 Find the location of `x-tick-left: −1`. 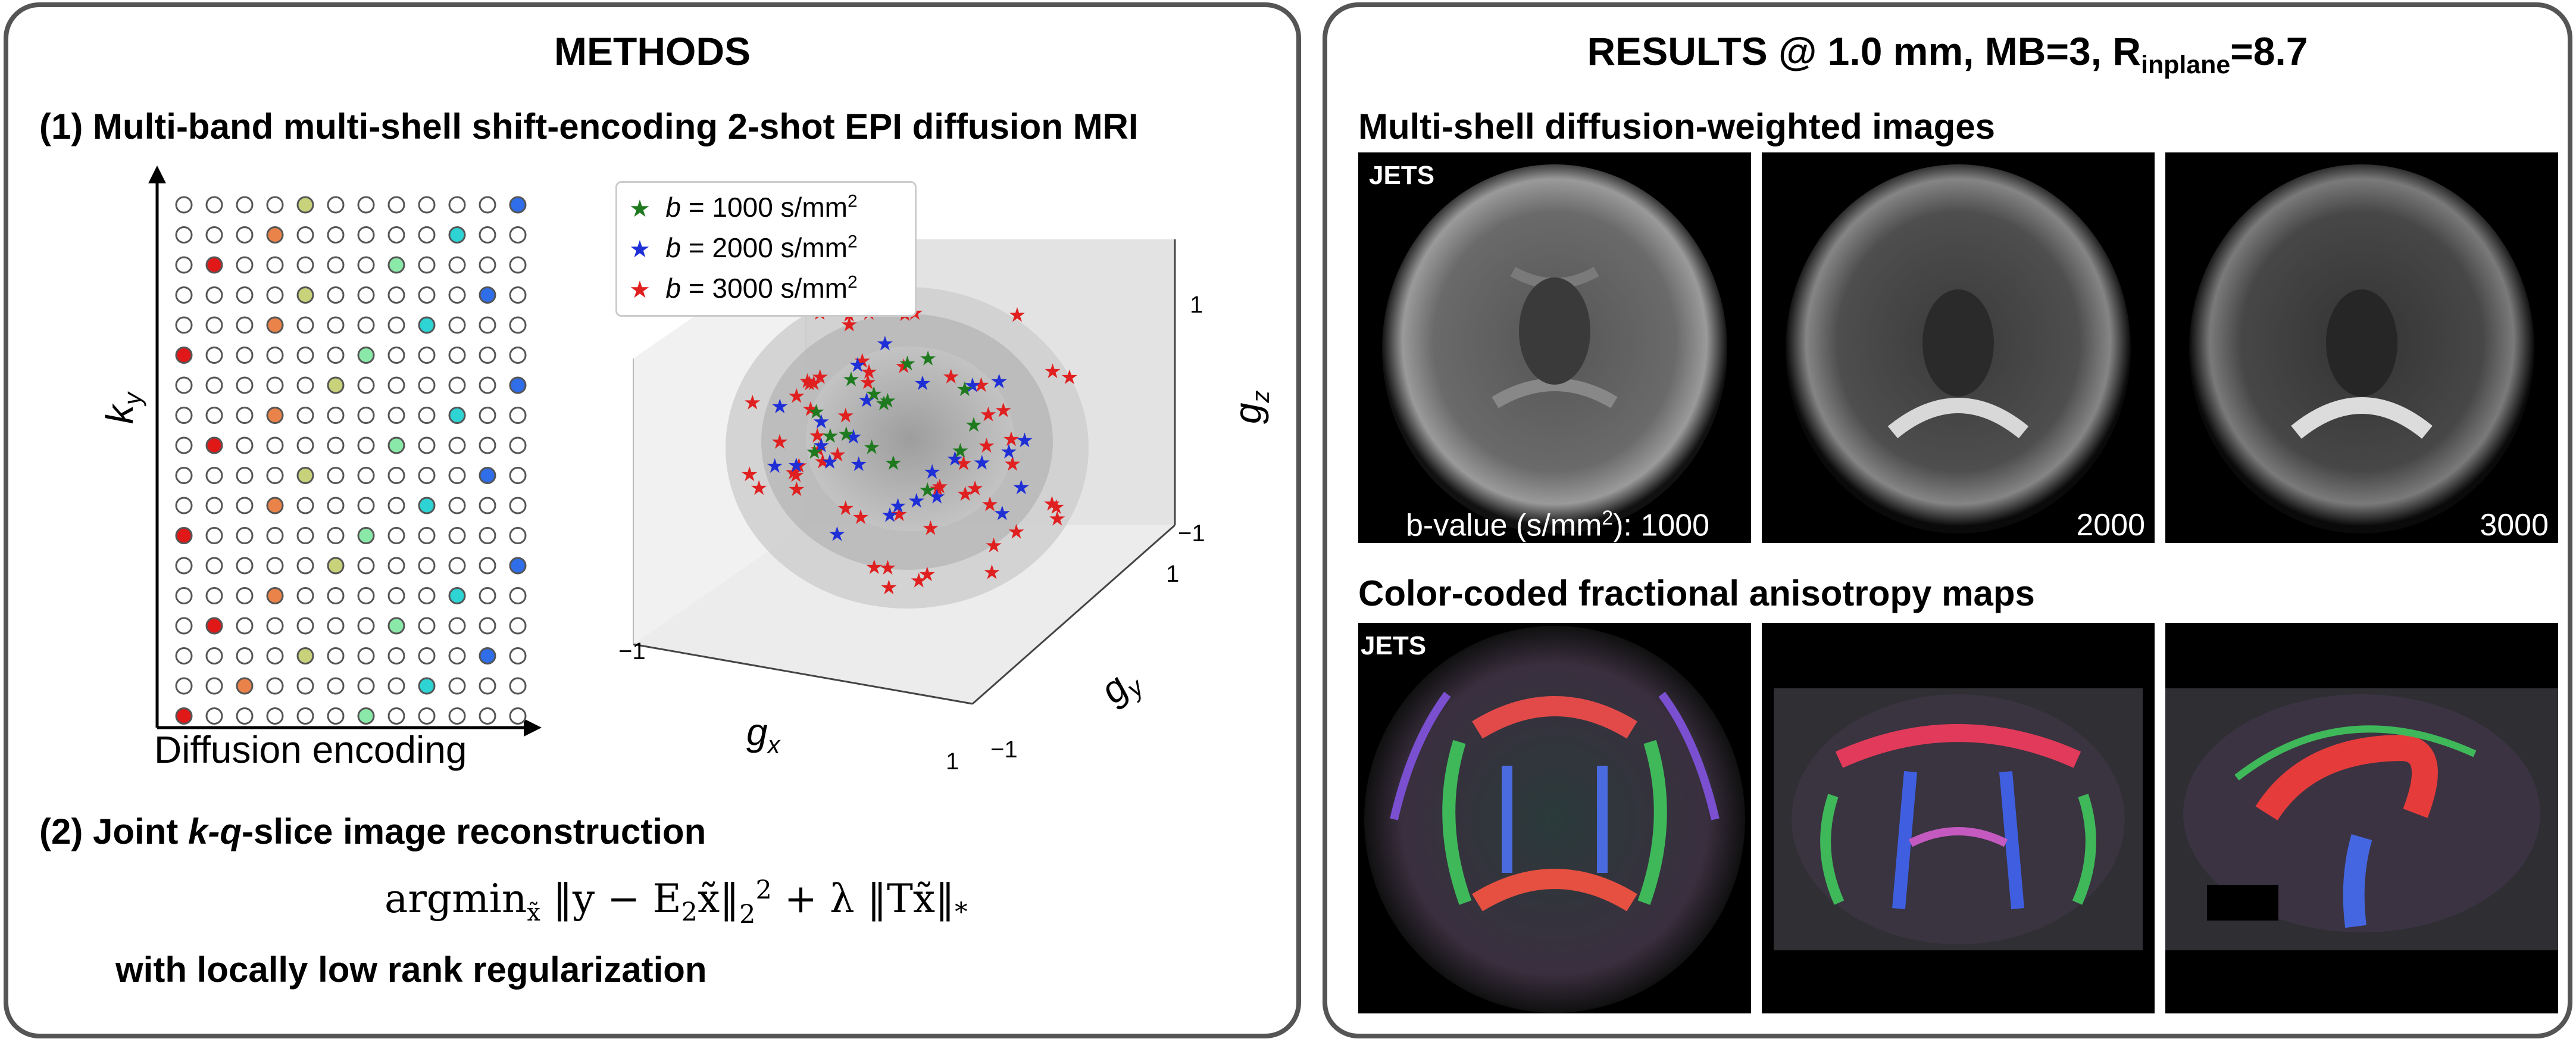

x-tick-left: −1 is located at coordinates (632, 651).